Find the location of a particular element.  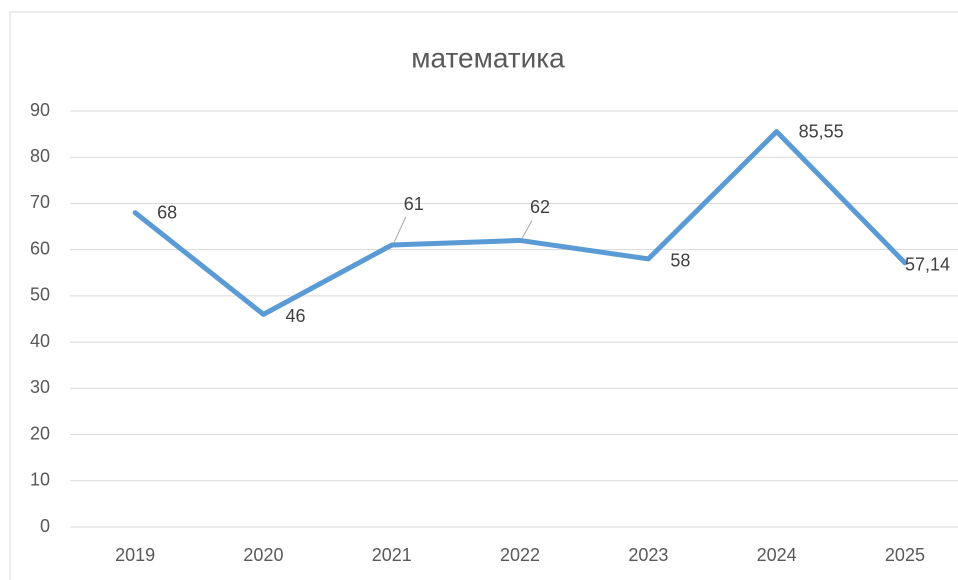

x-tick-label: 2025 is located at coordinates (905, 555).